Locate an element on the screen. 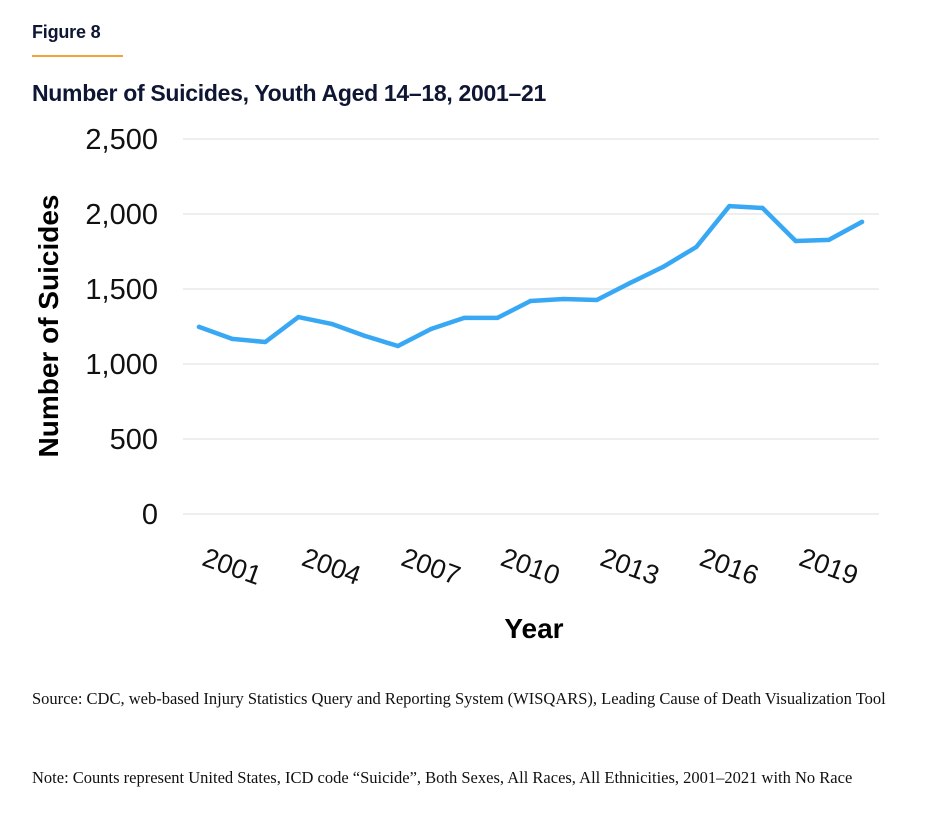  x-axis-label: Year is located at coordinates (533, 628).